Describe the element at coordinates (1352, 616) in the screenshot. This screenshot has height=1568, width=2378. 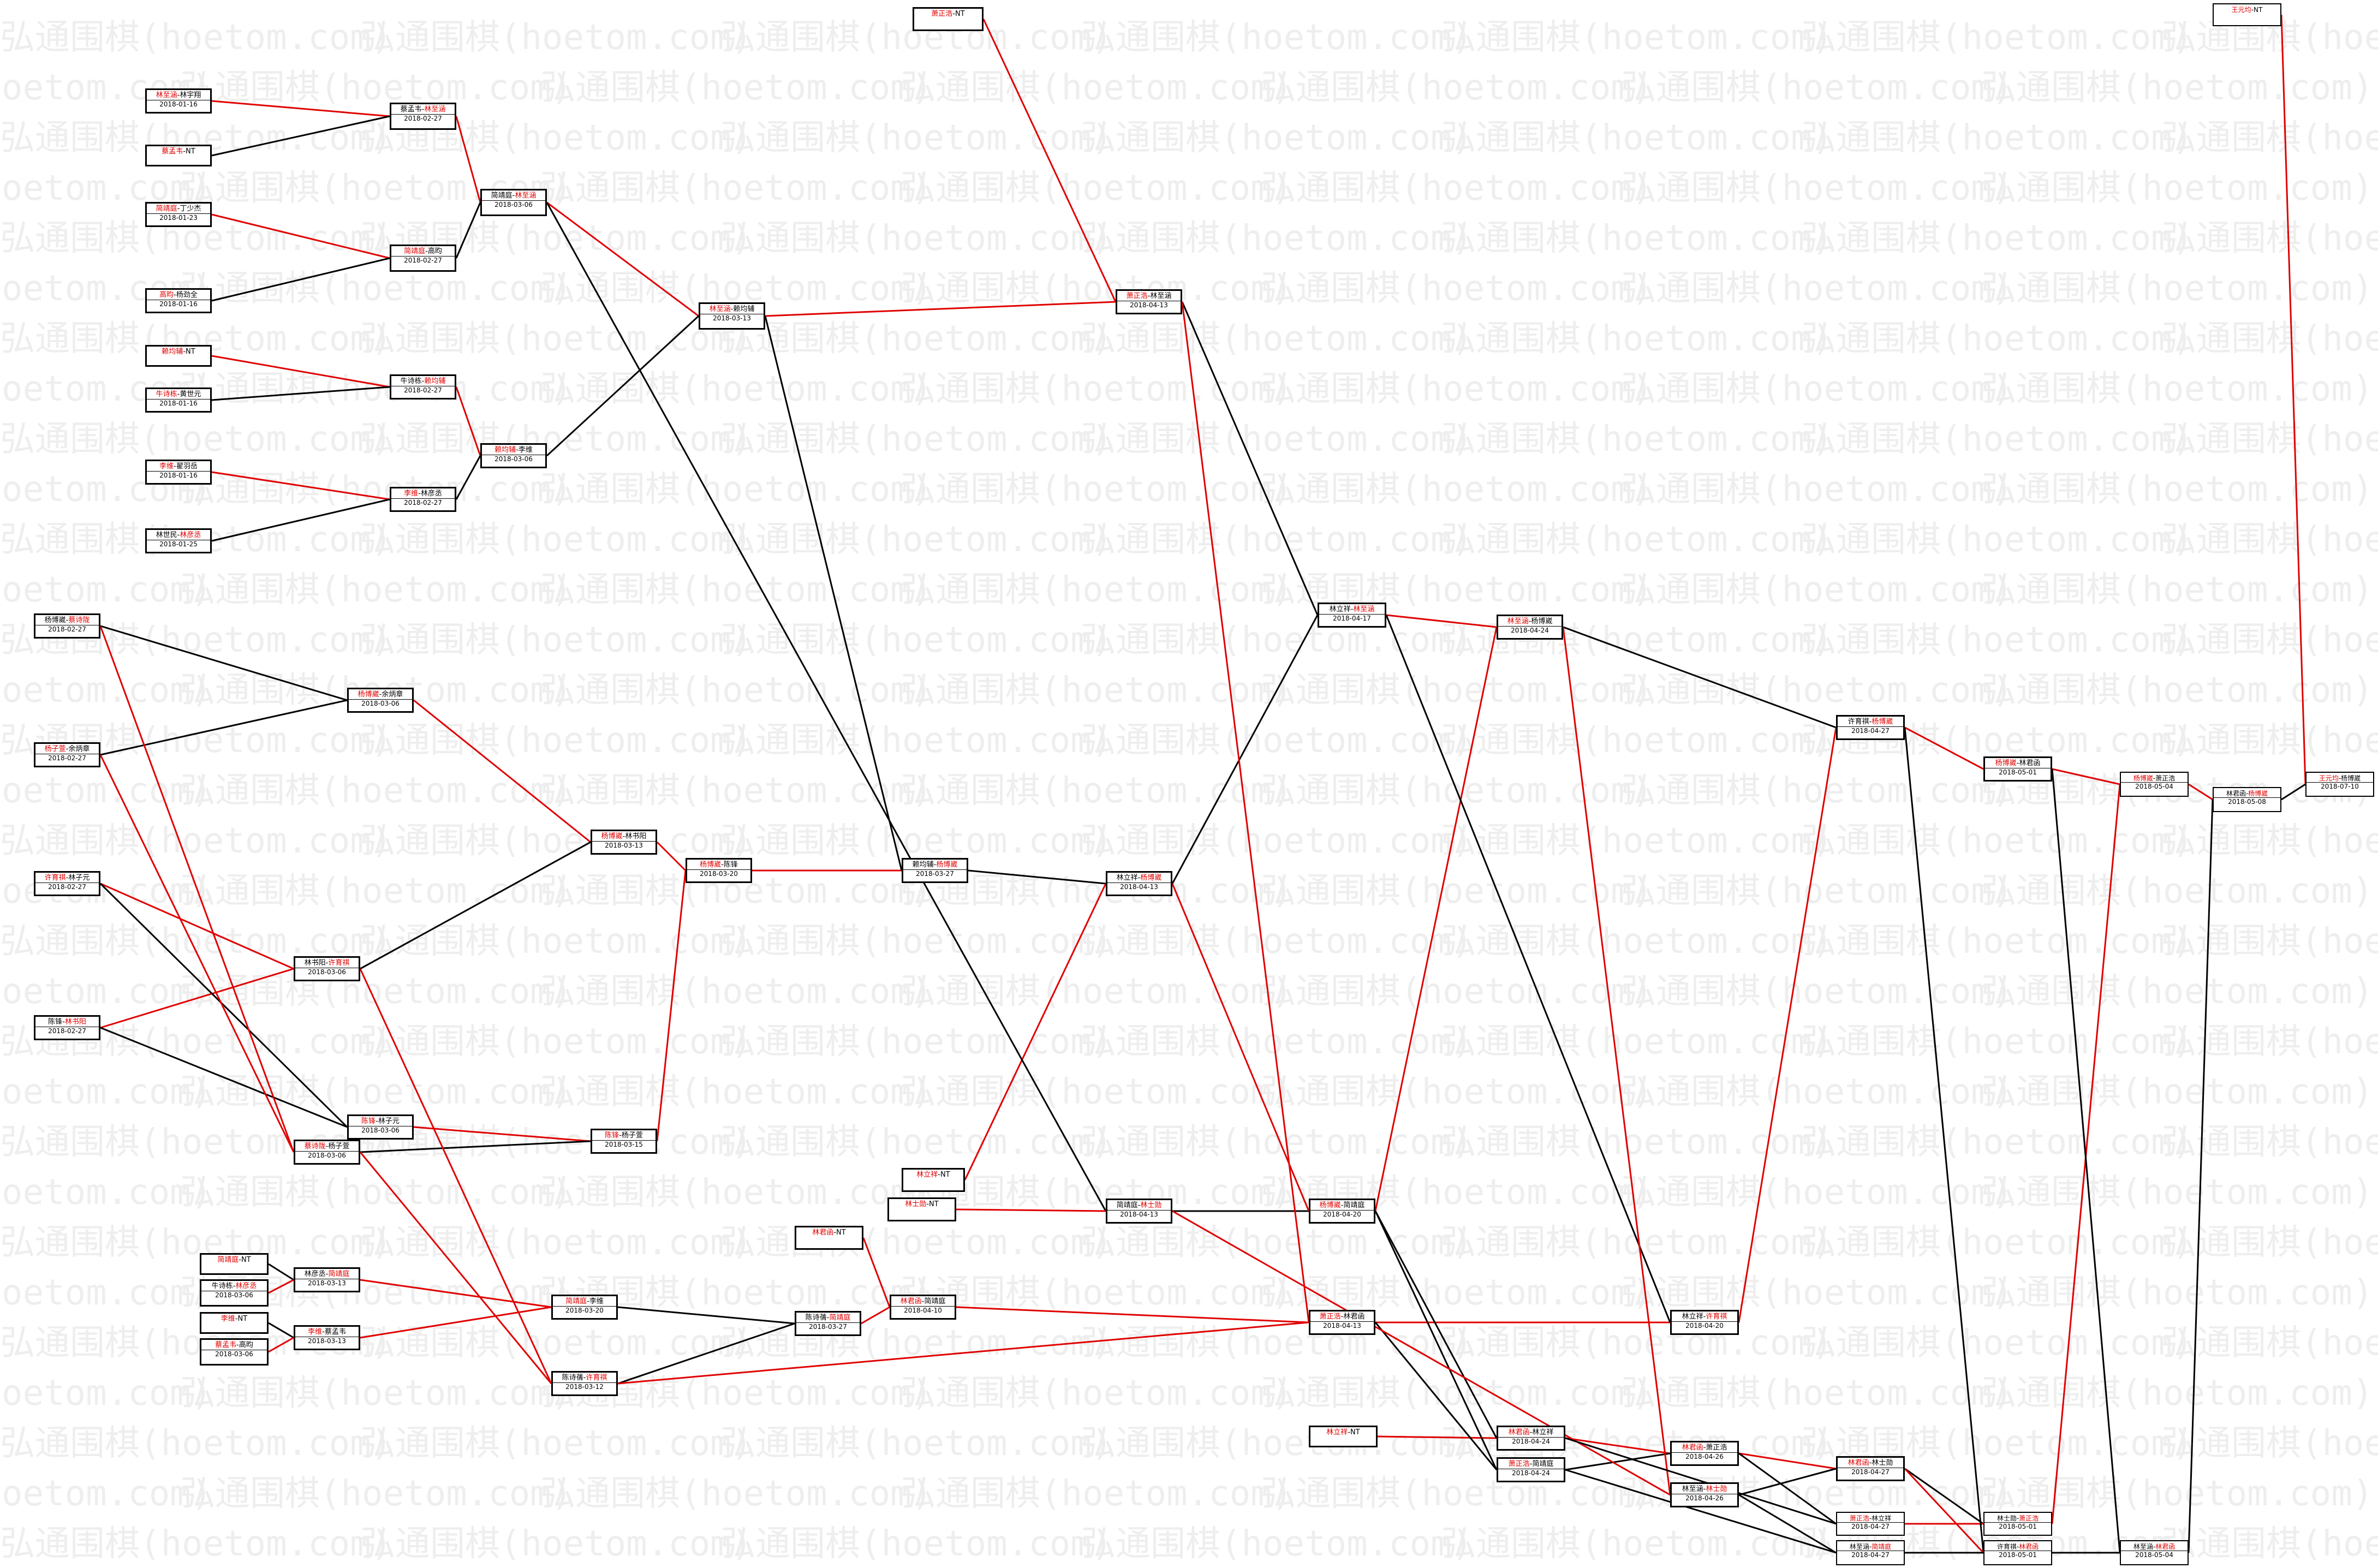
I see `match-node: 林立祥-林至涵 2018-04-17` at that location.